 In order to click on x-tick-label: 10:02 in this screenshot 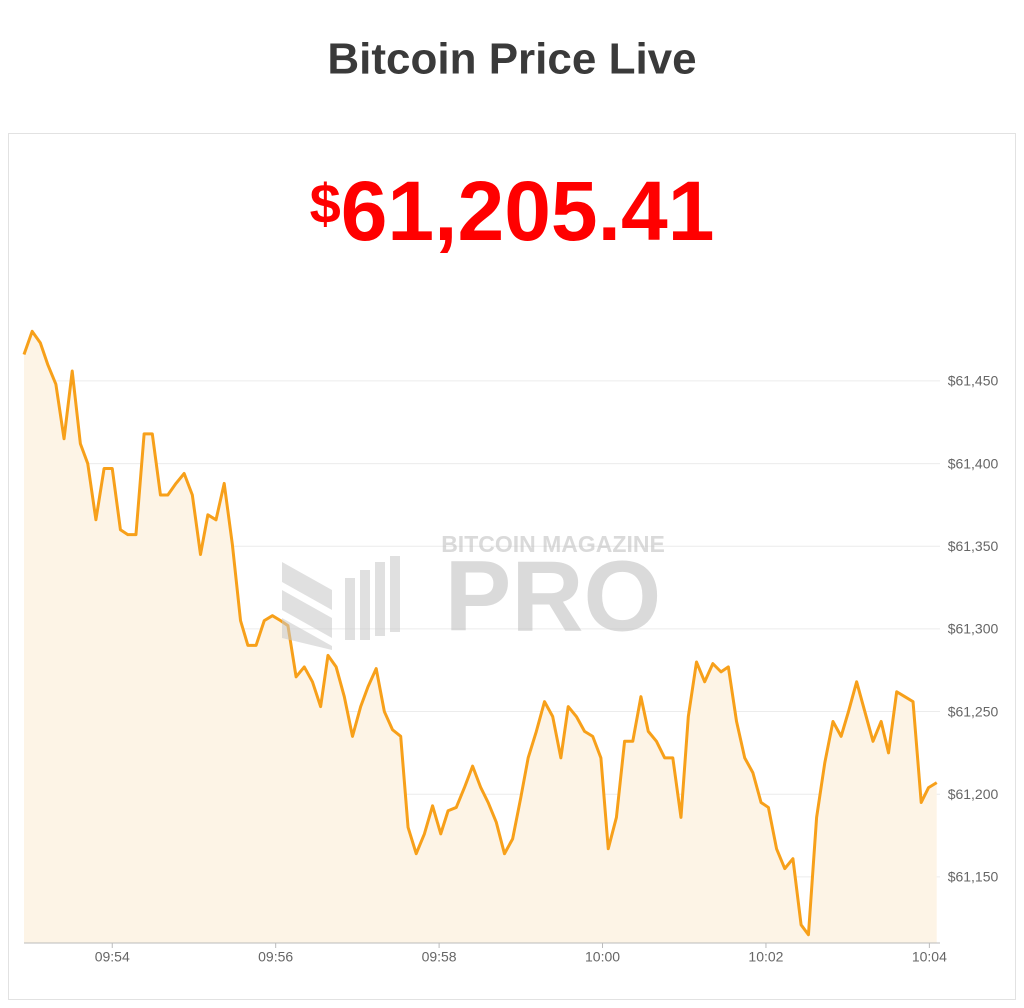, I will do `click(765, 957)`.